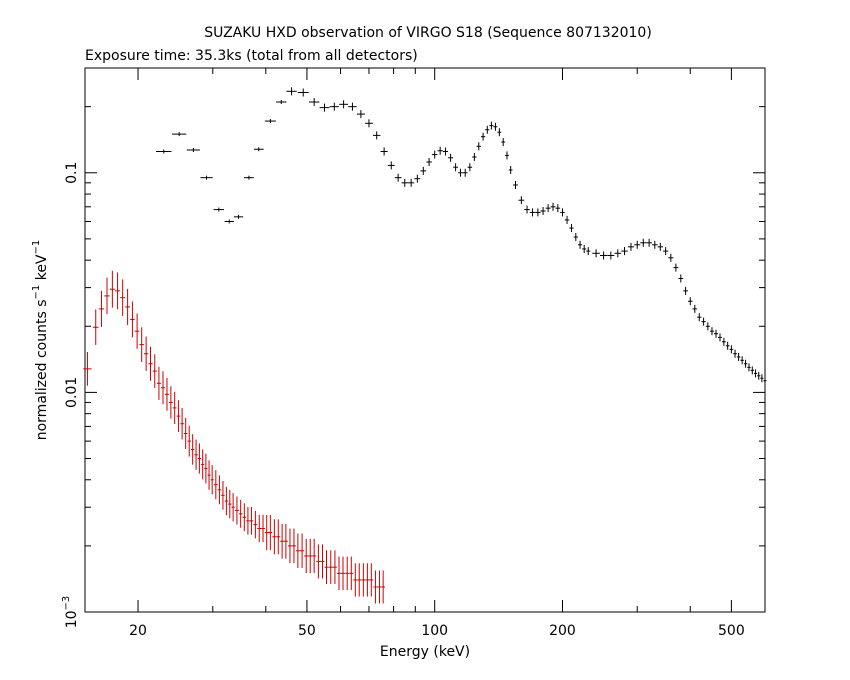  Describe the element at coordinates (42, 269) in the screenshot. I see `y-axis-label-mid: keV` at that location.